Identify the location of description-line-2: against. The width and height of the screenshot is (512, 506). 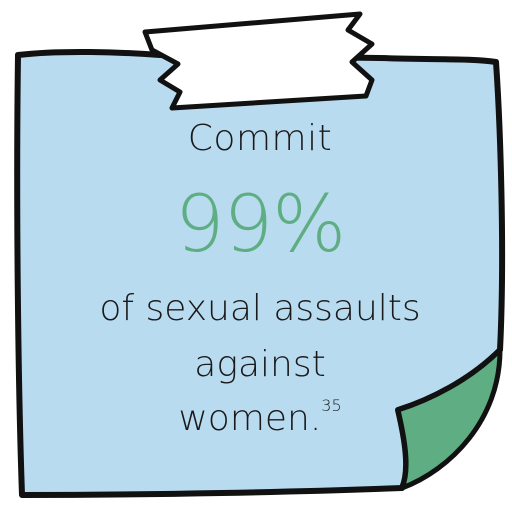
(260, 364).